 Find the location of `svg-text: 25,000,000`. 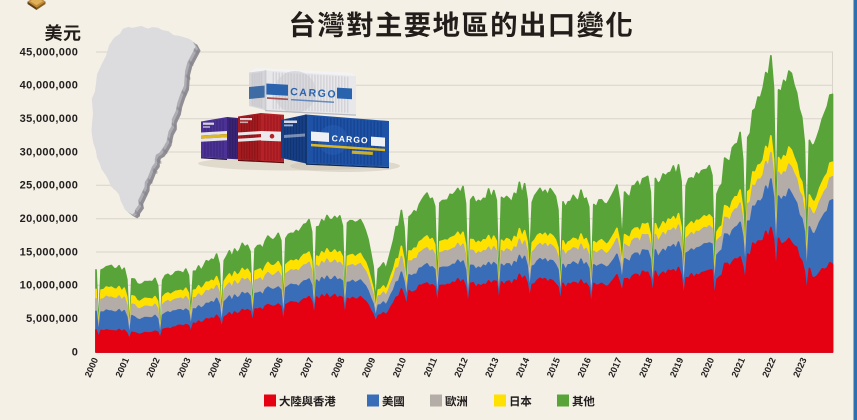

svg-text: 25,000,000 is located at coordinates (49, 186).